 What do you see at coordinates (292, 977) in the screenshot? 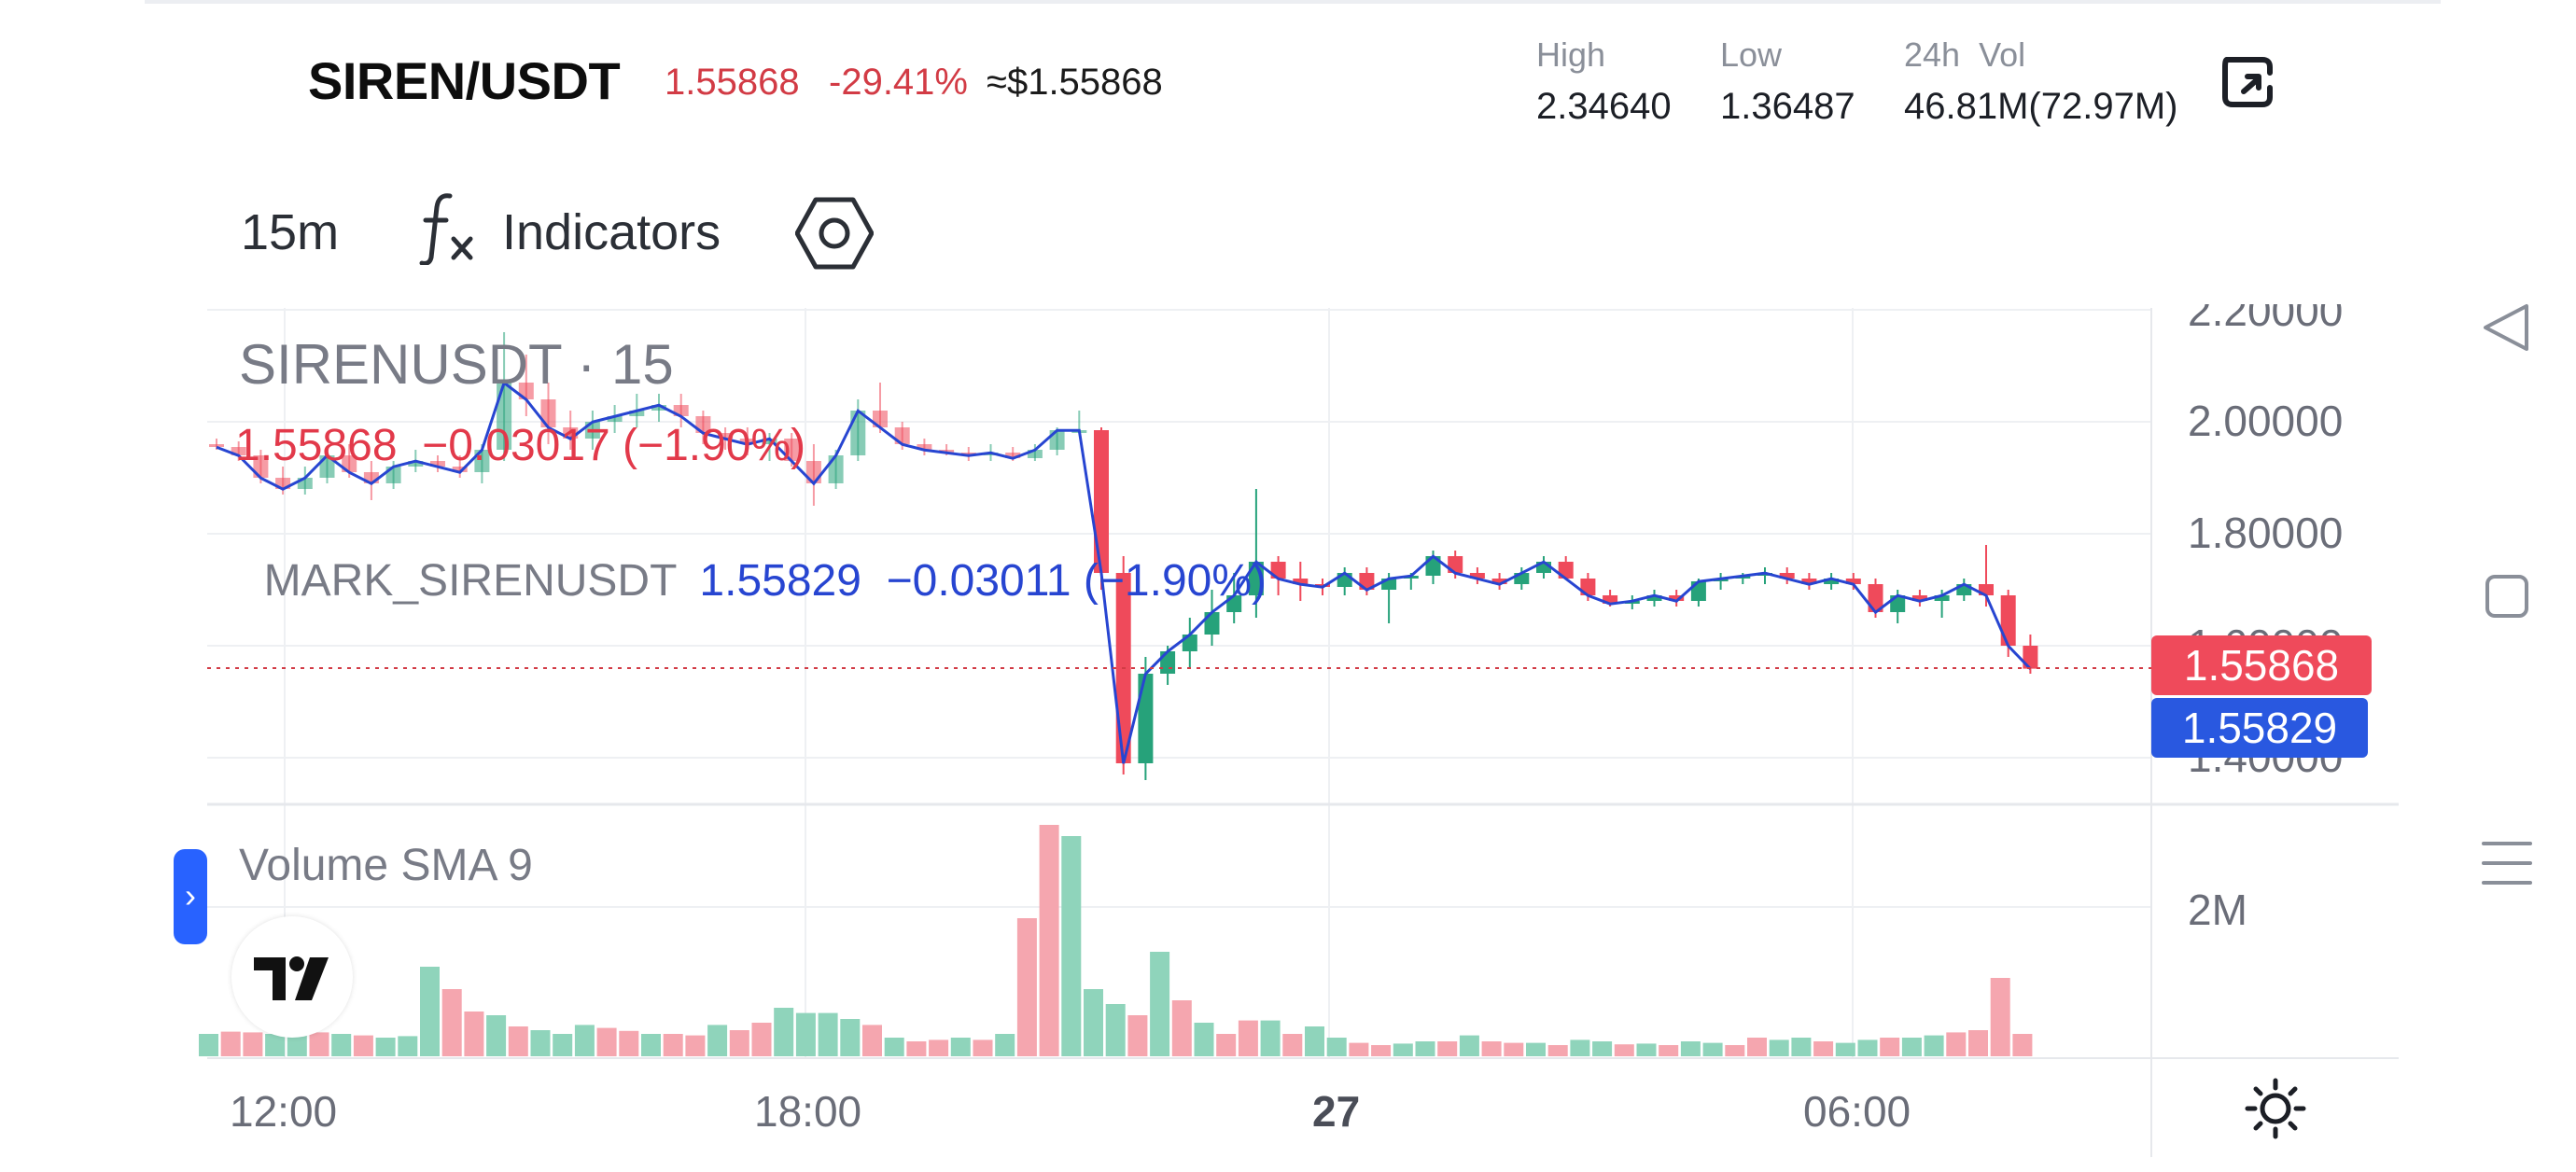
I see `tradingview-logo` at bounding box center [292, 977].